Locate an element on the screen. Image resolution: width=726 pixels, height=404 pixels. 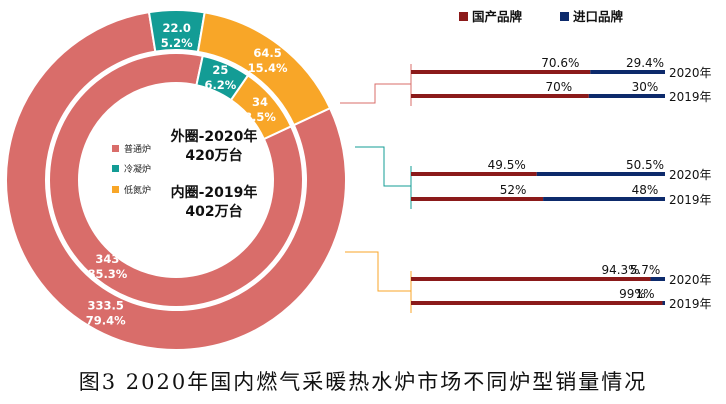
bar-legend-swatch-domestic is located at coordinates (463, 16).